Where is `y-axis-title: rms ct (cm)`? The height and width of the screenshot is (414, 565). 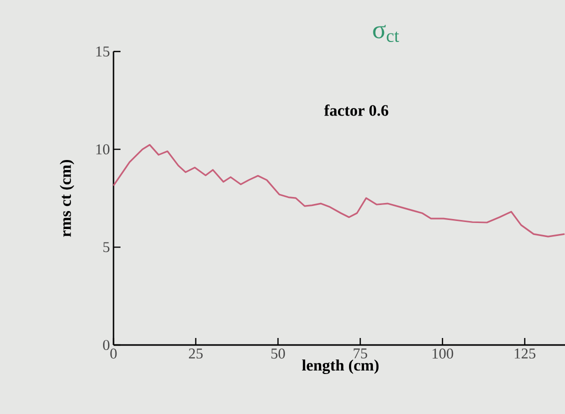 y-axis-title: rms ct (cm) is located at coordinates (67, 198).